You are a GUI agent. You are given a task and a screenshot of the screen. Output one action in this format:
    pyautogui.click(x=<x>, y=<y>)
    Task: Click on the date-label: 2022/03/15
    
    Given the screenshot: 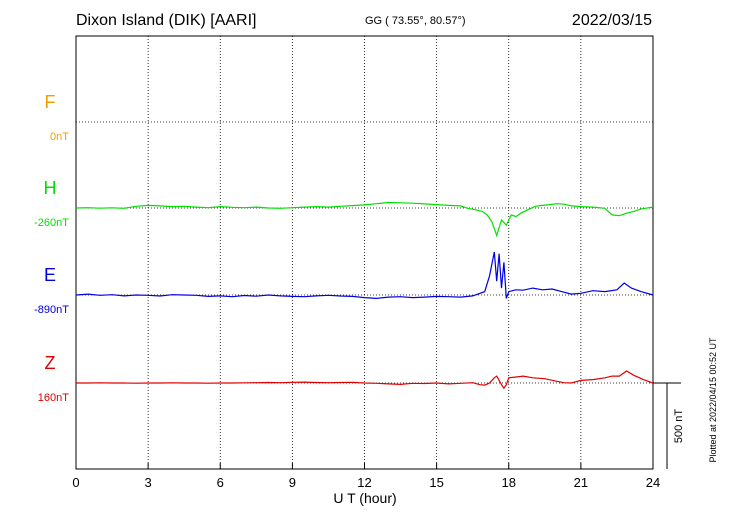 What is the action you would take?
    pyautogui.click(x=612, y=20)
    